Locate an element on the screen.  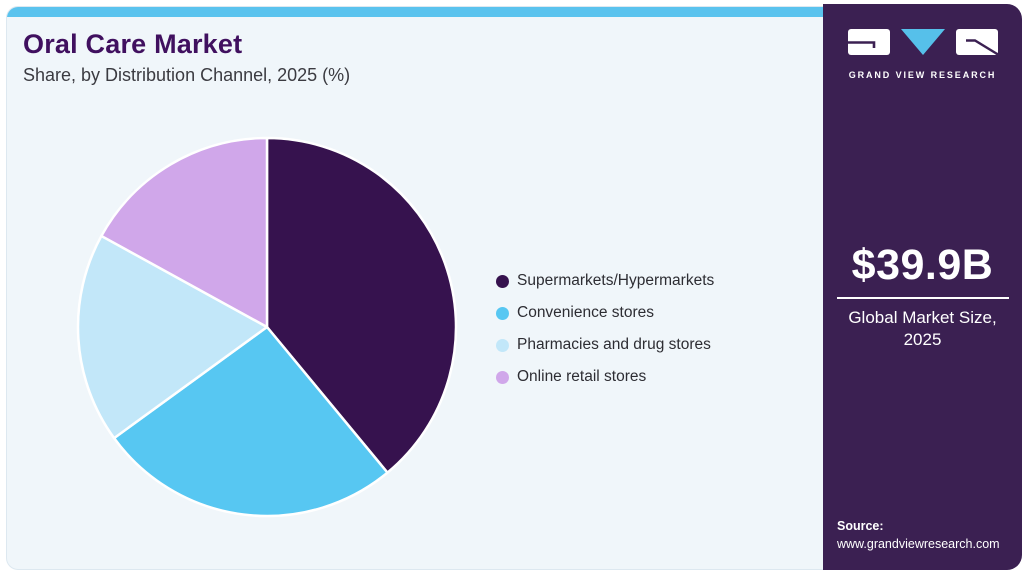
legend-item: Supermarkets/Hypermarkets is located at coordinates (605, 281).